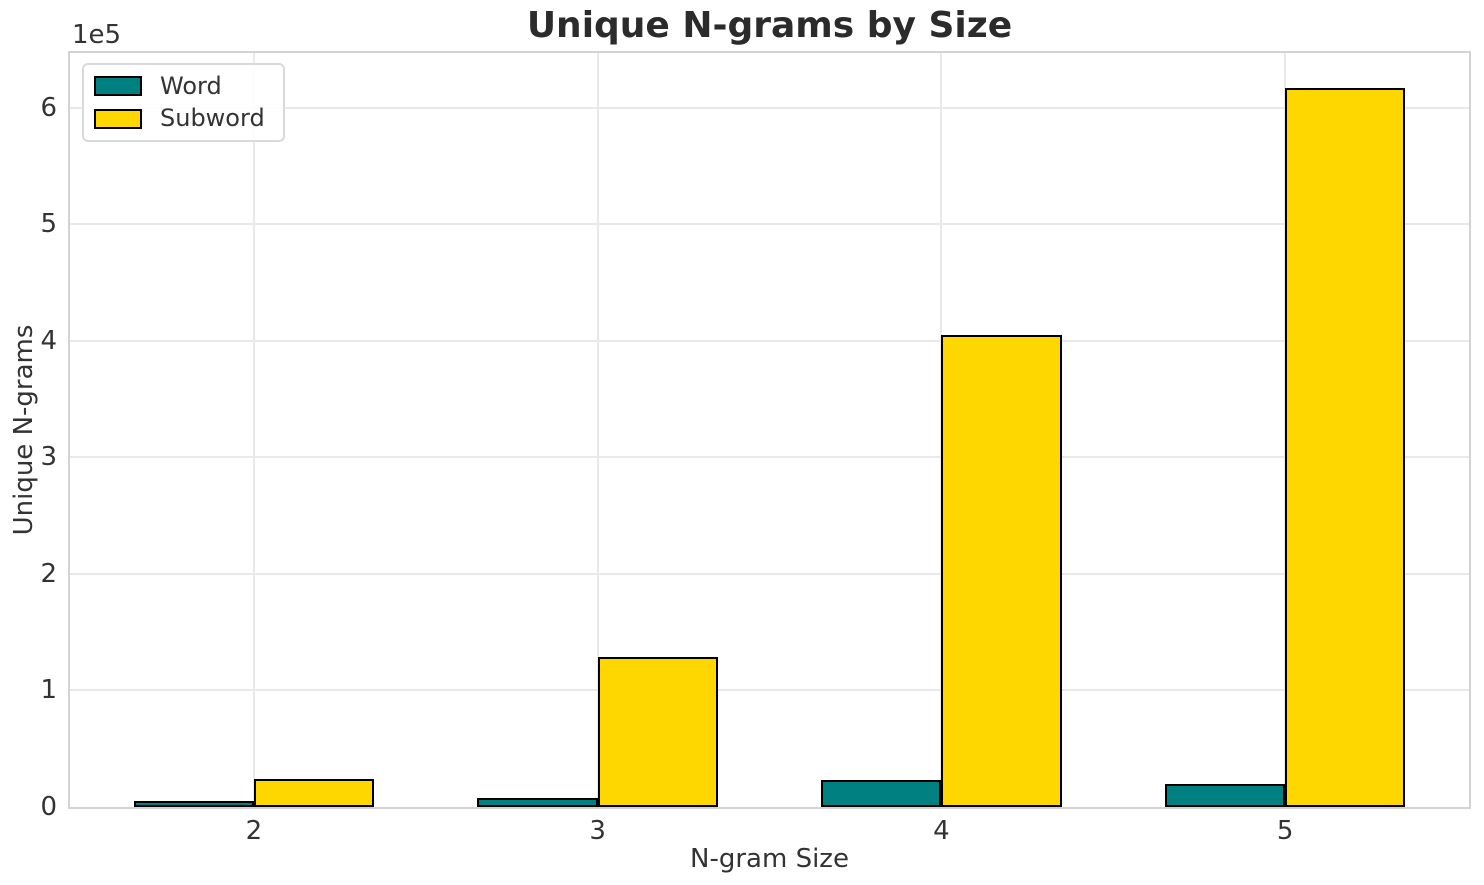 This screenshot has height=885, width=1484. Describe the element at coordinates (1285, 831) in the screenshot. I see `x-tick-label: 5` at that location.